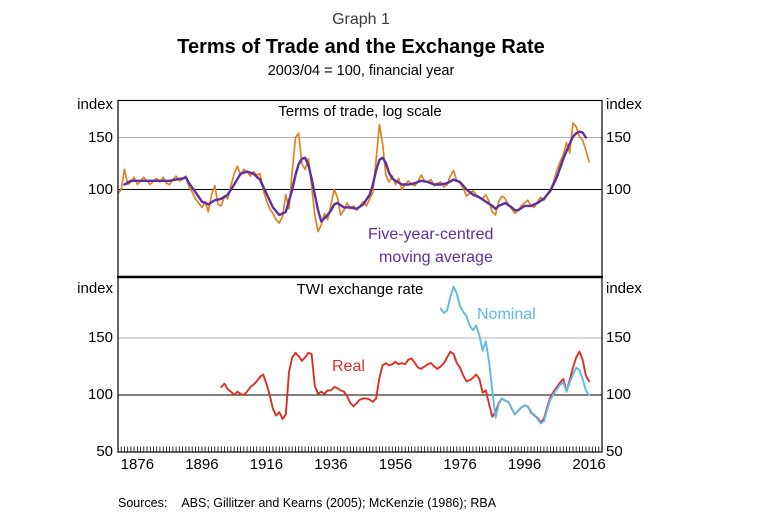 The height and width of the screenshot is (522, 763). What do you see at coordinates (104, 451) in the screenshot?
I see `bottom-panel-left-tick-label: 50` at bounding box center [104, 451].